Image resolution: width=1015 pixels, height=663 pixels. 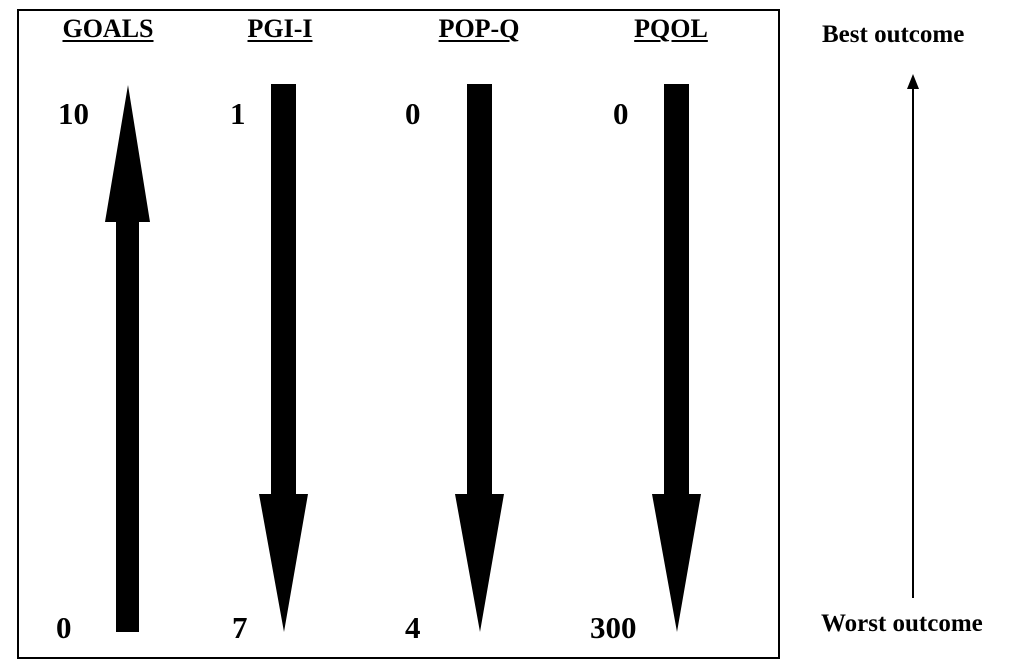 I want to click on heading-pop-q: POP-Q, so click(x=479, y=28).